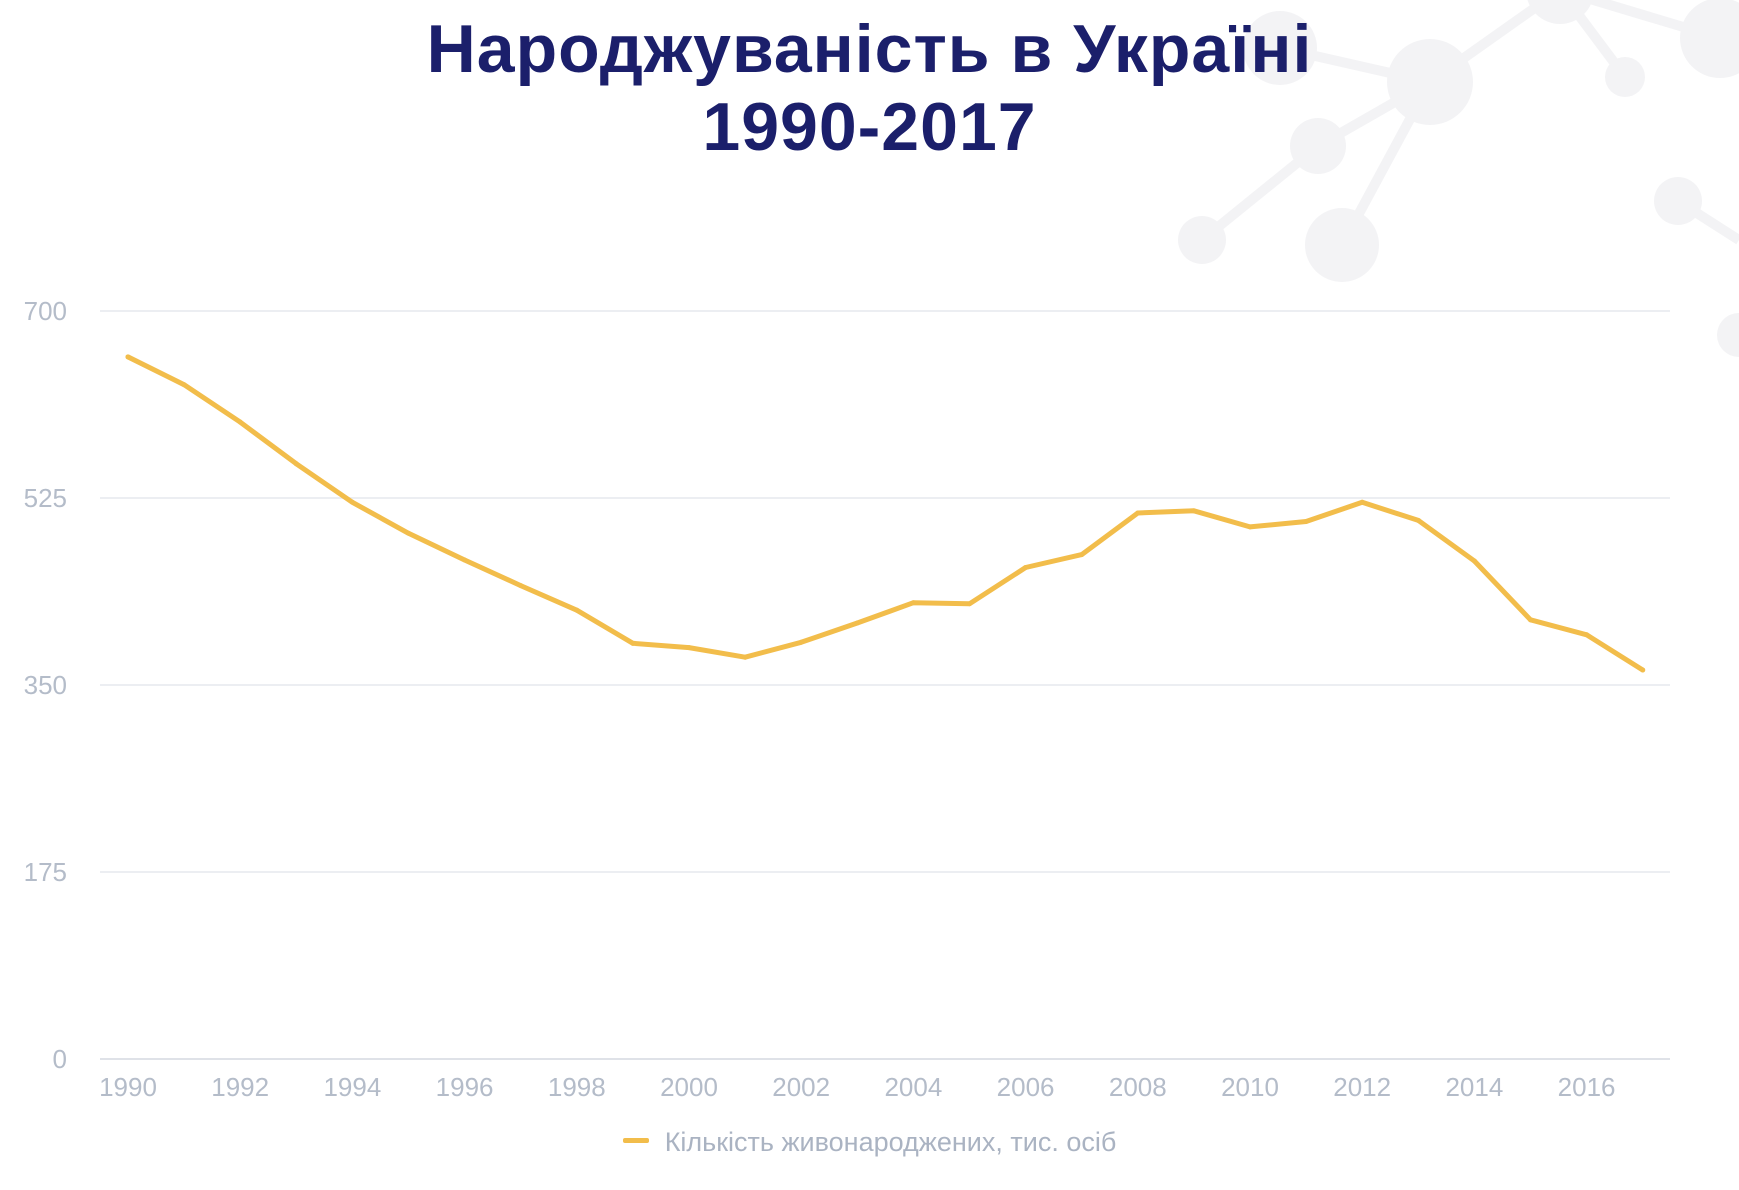 This screenshot has height=1190, width=1739. Describe the element at coordinates (1250, 1087) in the screenshot. I see `x-tick-label: 2010` at that location.